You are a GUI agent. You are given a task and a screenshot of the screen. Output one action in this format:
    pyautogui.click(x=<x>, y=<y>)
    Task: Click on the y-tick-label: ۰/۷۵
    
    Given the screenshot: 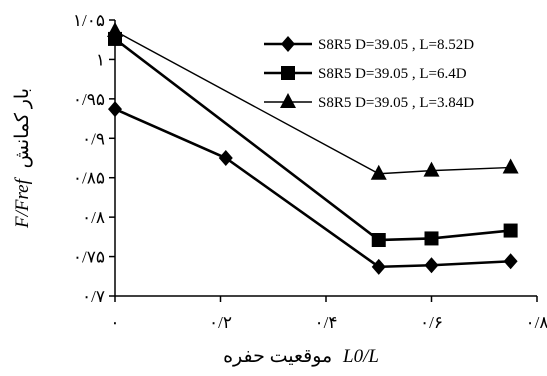 What is the action you would take?
    pyautogui.click(x=89, y=257)
    